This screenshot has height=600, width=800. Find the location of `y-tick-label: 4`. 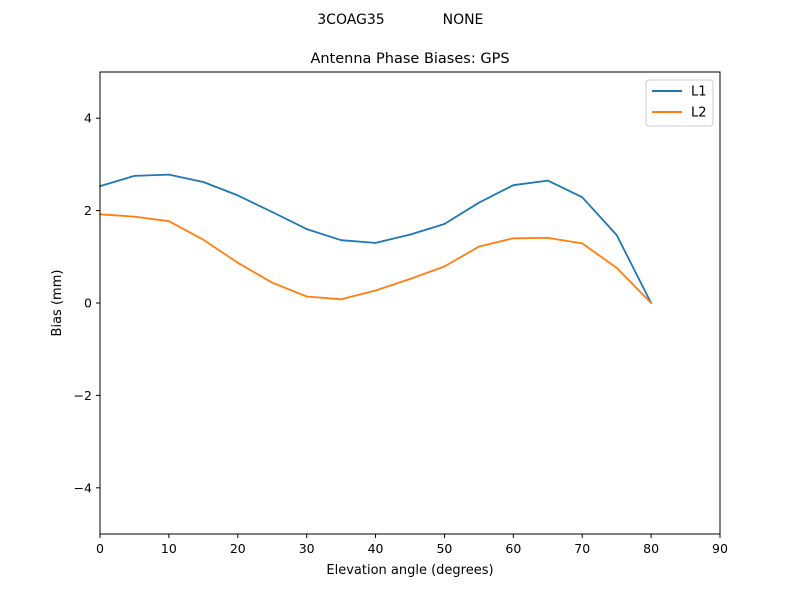

y-tick-label: 4 is located at coordinates (88, 118).